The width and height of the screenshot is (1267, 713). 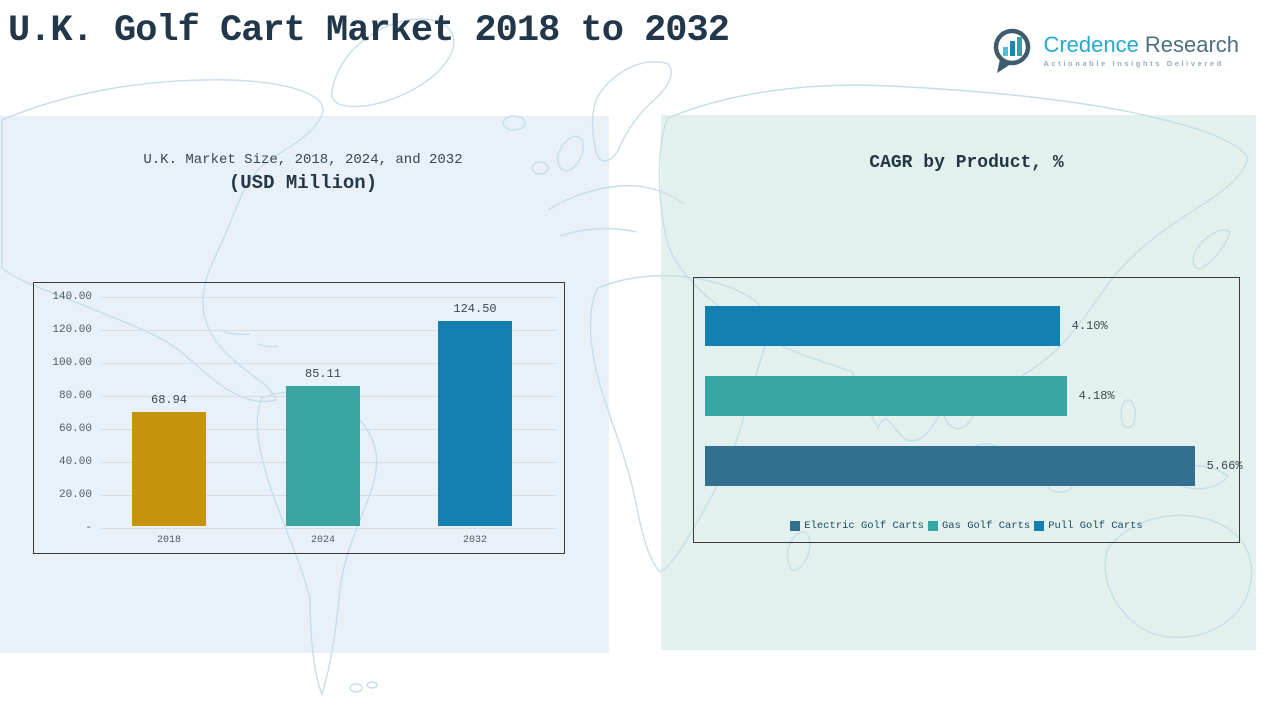 I want to click on bar-2024, so click(x=323, y=455).